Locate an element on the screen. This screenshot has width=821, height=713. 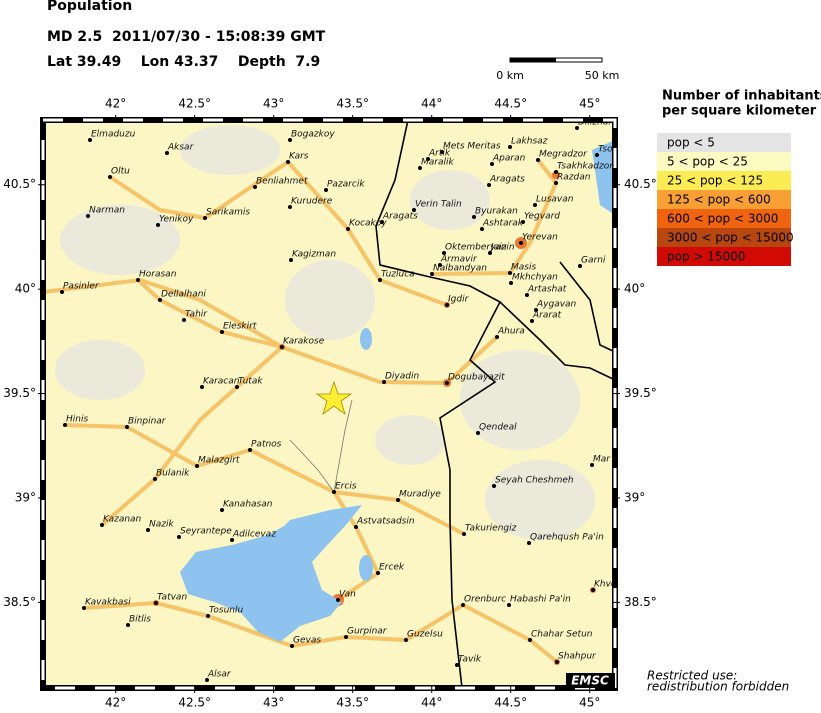
legend-title: Number of inhabitants is located at coordinates (741, 96).